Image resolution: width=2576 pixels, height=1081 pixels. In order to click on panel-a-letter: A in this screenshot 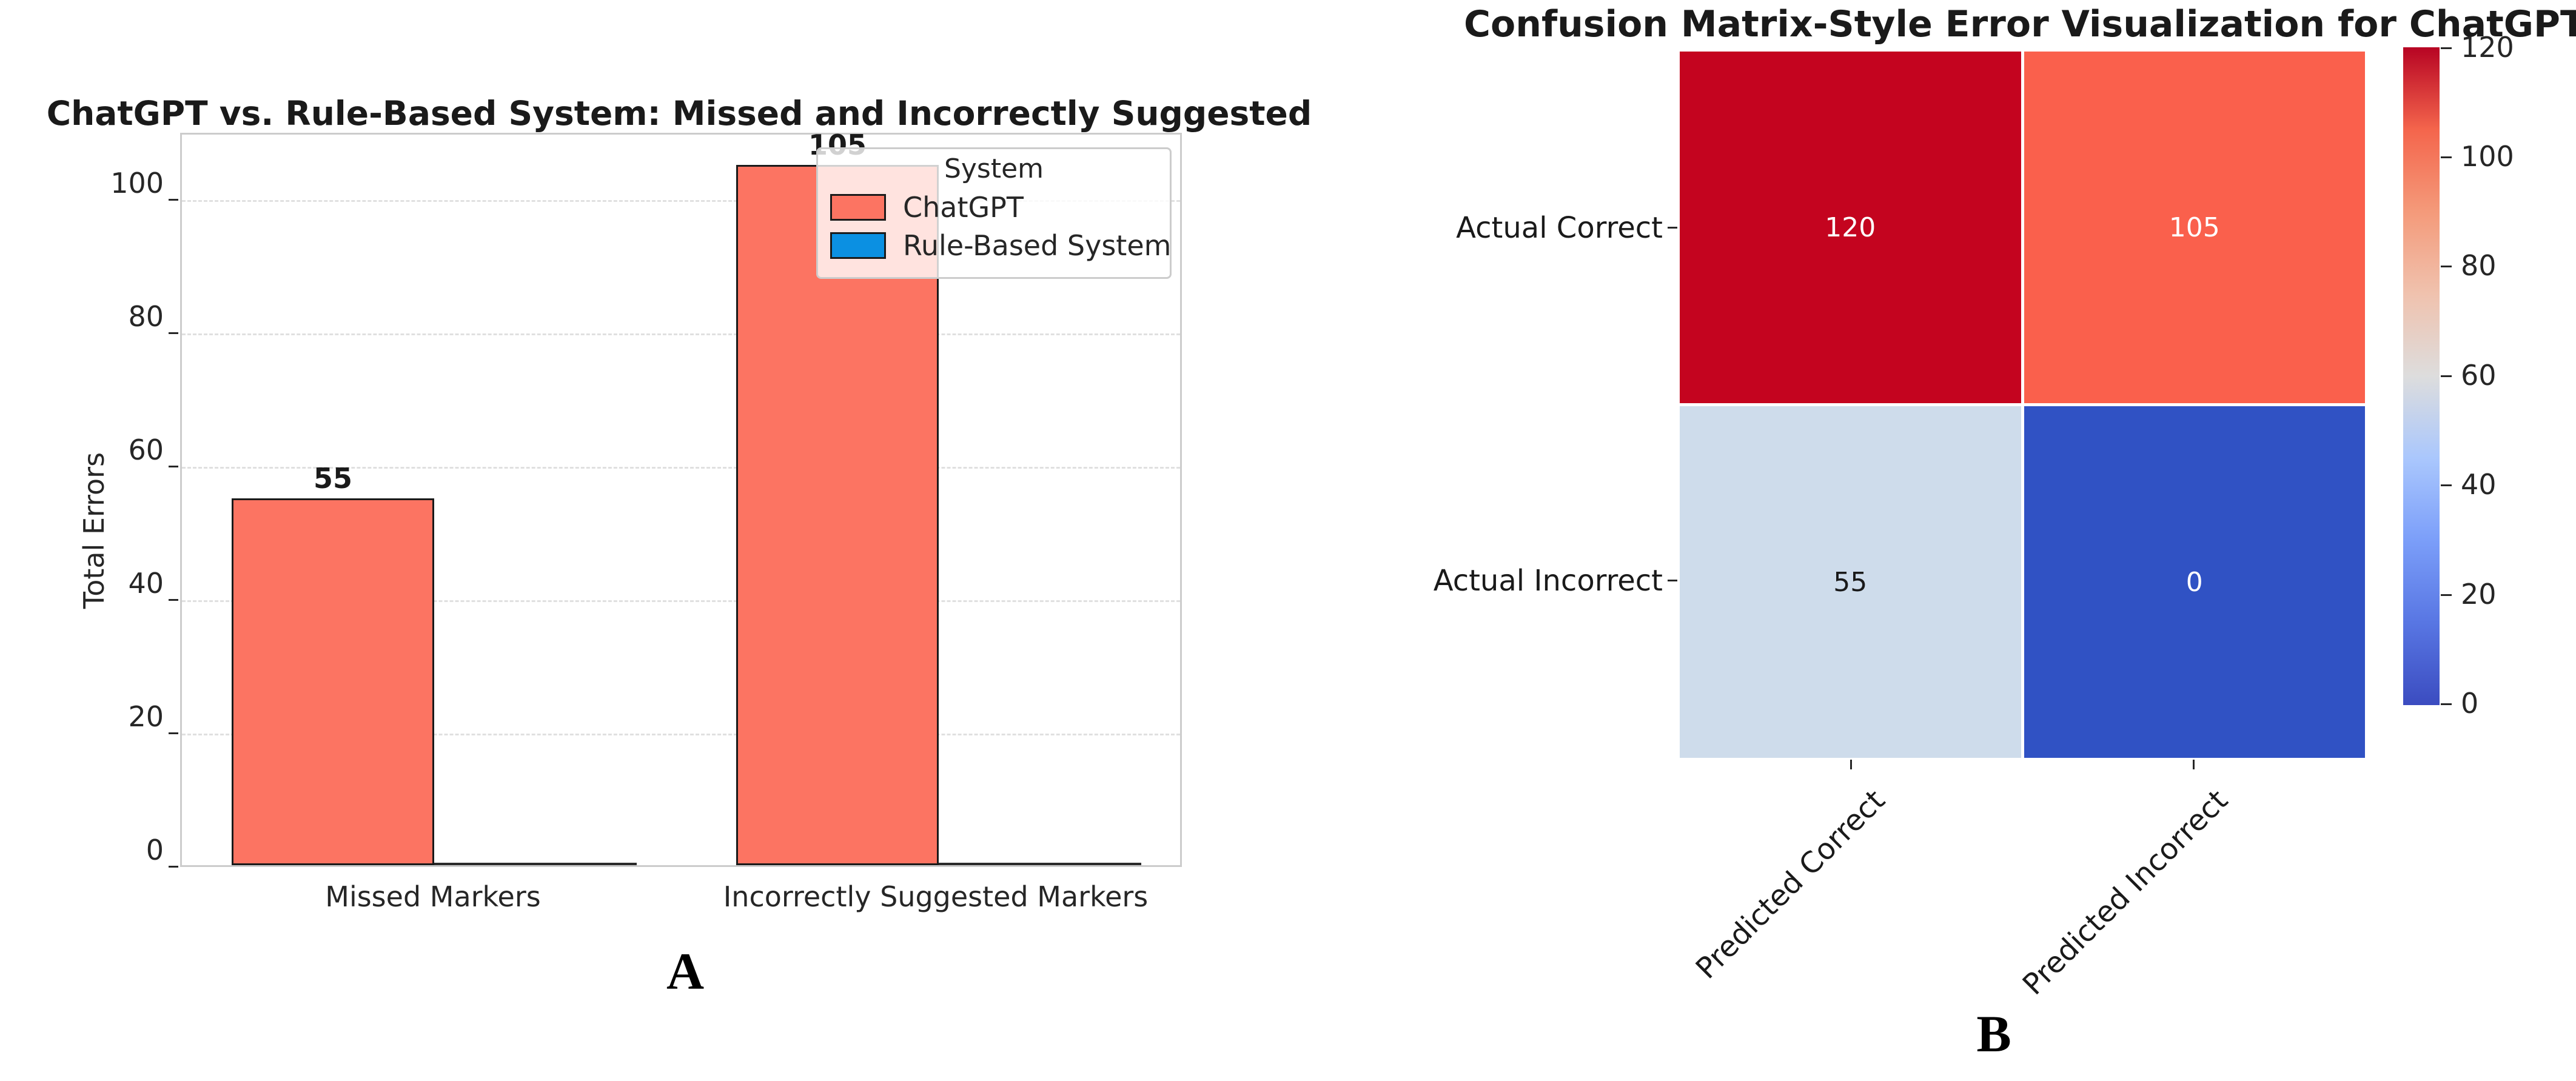, I will do `click(686, 971)`.